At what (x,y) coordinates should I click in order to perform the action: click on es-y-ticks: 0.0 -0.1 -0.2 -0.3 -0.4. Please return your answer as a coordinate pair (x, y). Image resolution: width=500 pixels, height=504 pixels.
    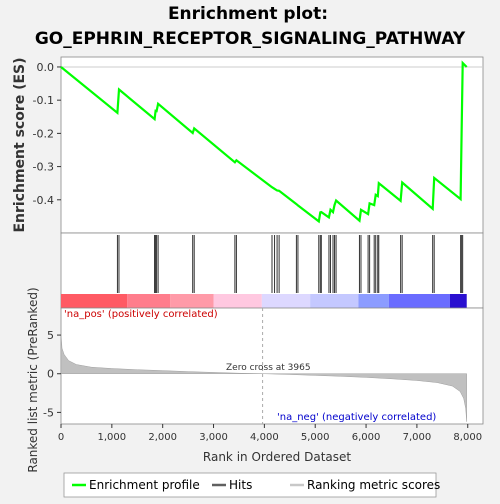
    Looking at the image, I should click on (47, 134).